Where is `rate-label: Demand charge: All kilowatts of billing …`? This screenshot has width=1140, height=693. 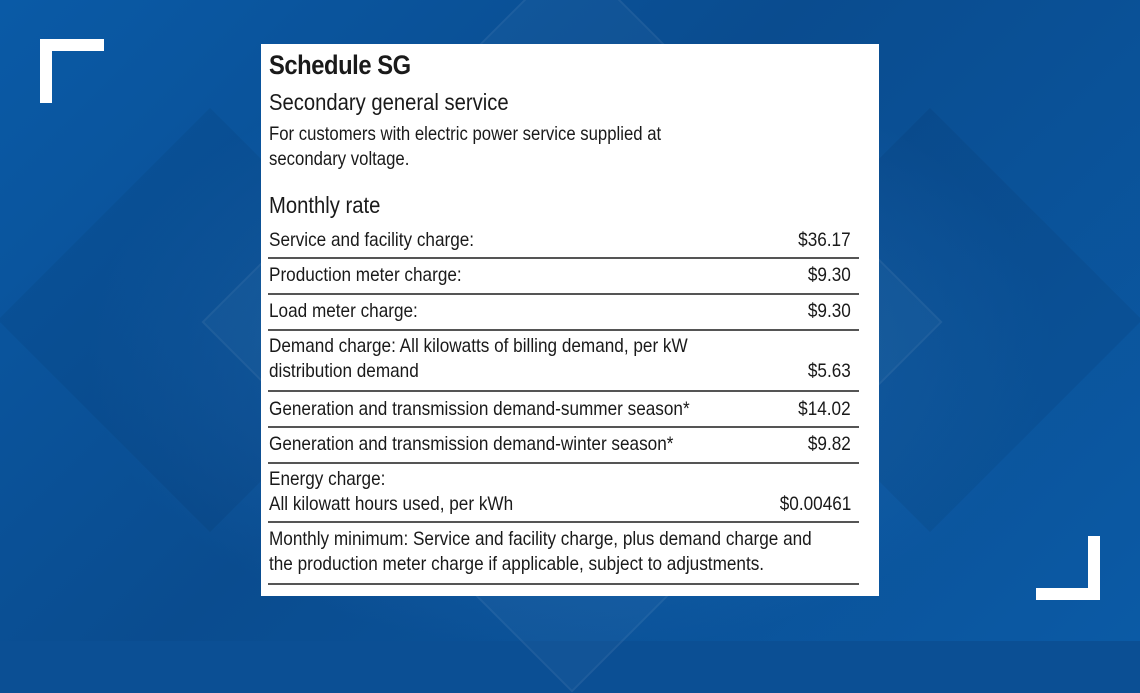
rate-label: Demand charge: All kilowatts of billing … is located at coordinates (478, 346).